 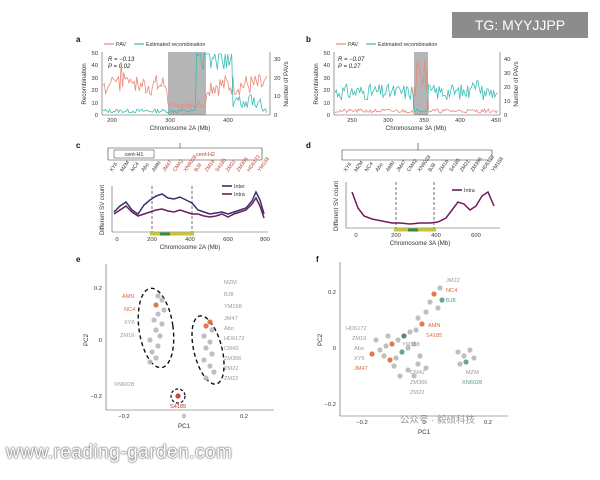 What do you see at coordinates (231, 369) in the screenshot?
I see `label-e-zm22a: ZM22` at bounding box center [231, 369].